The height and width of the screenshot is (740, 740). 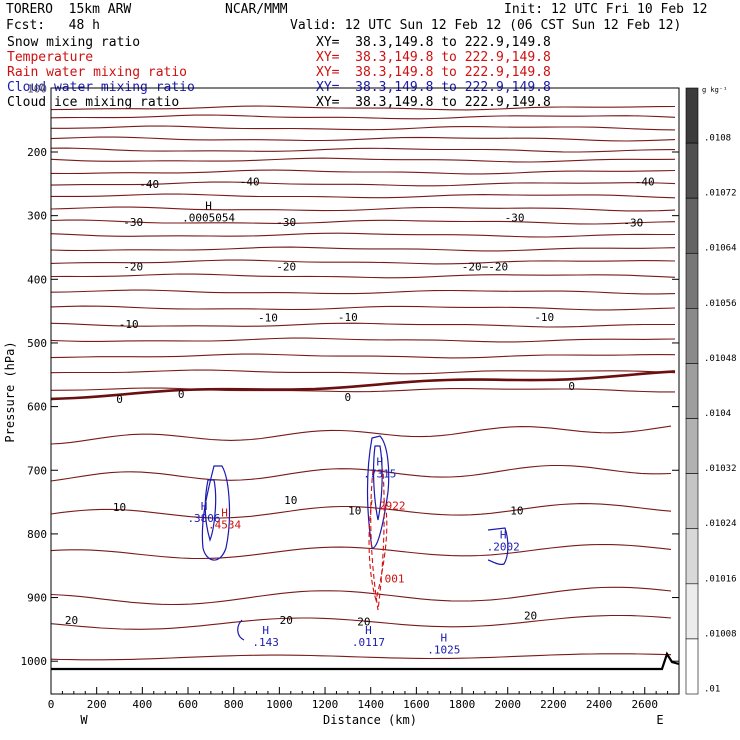 What do you see at coordinates (37, 88) in the screenshot?
I see `y-tick-label-partial: 100` at bounding box center [37, 88].